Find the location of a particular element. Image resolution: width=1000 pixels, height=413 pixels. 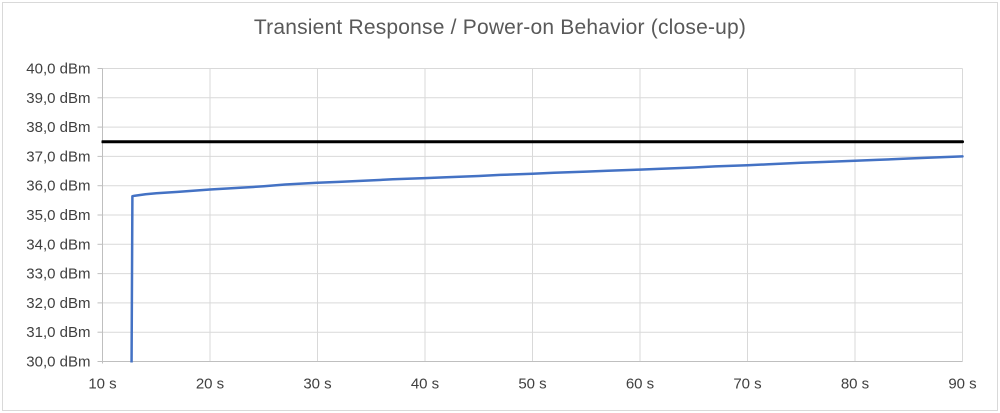

x-axis-label: 40 s is located at coordinates (425, 384).